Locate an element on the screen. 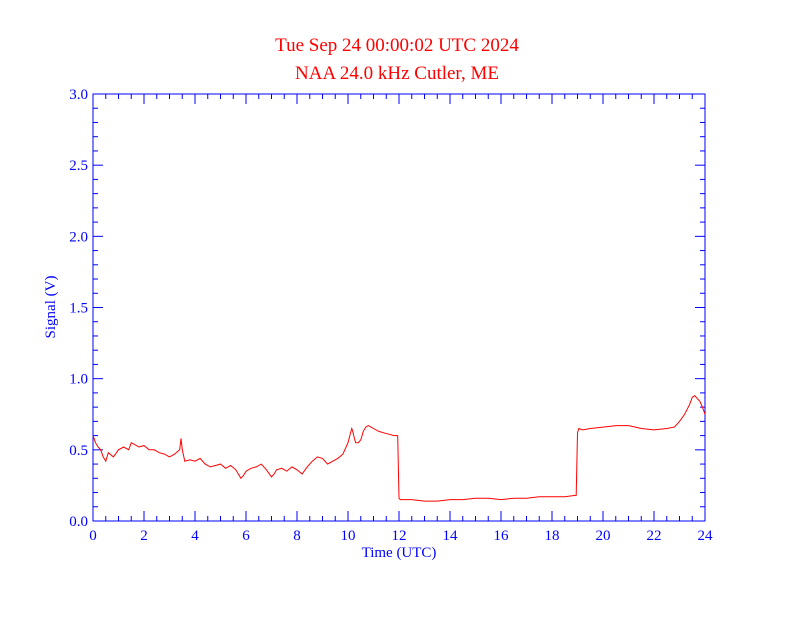 The image size is (792, 617). x-tick-label: 12 is located at coordinates (399, 536).